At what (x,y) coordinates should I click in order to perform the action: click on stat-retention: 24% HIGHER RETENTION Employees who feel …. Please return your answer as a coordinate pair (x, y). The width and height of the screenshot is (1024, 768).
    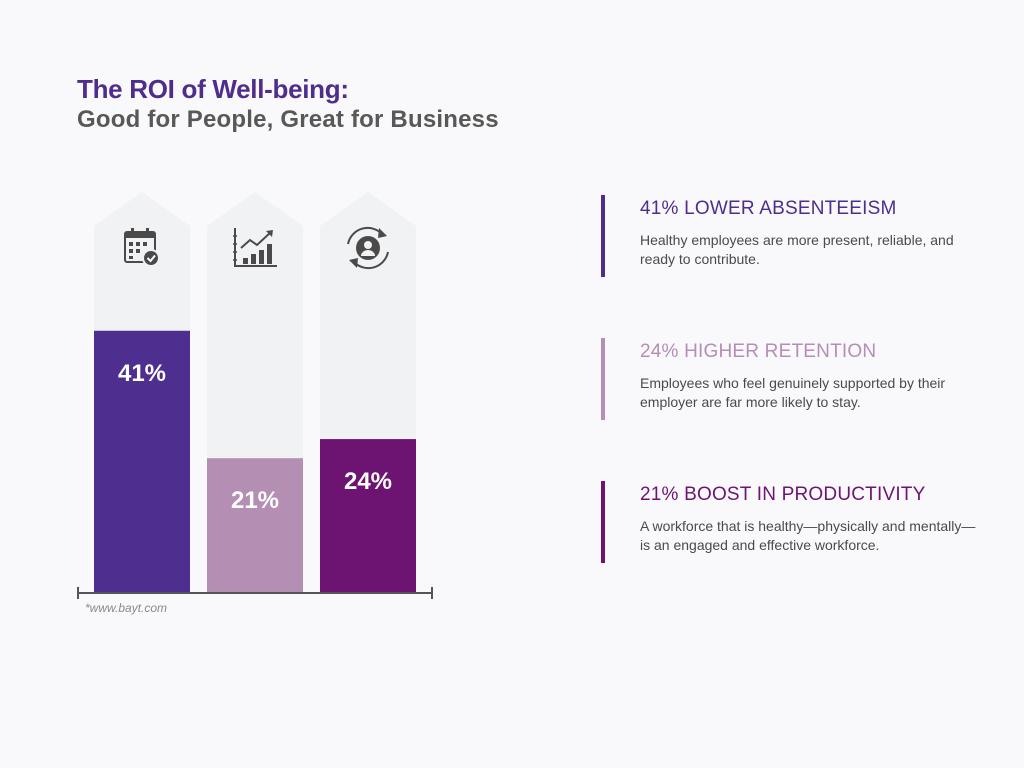
    Looking at the image, I should click on (791, 379).